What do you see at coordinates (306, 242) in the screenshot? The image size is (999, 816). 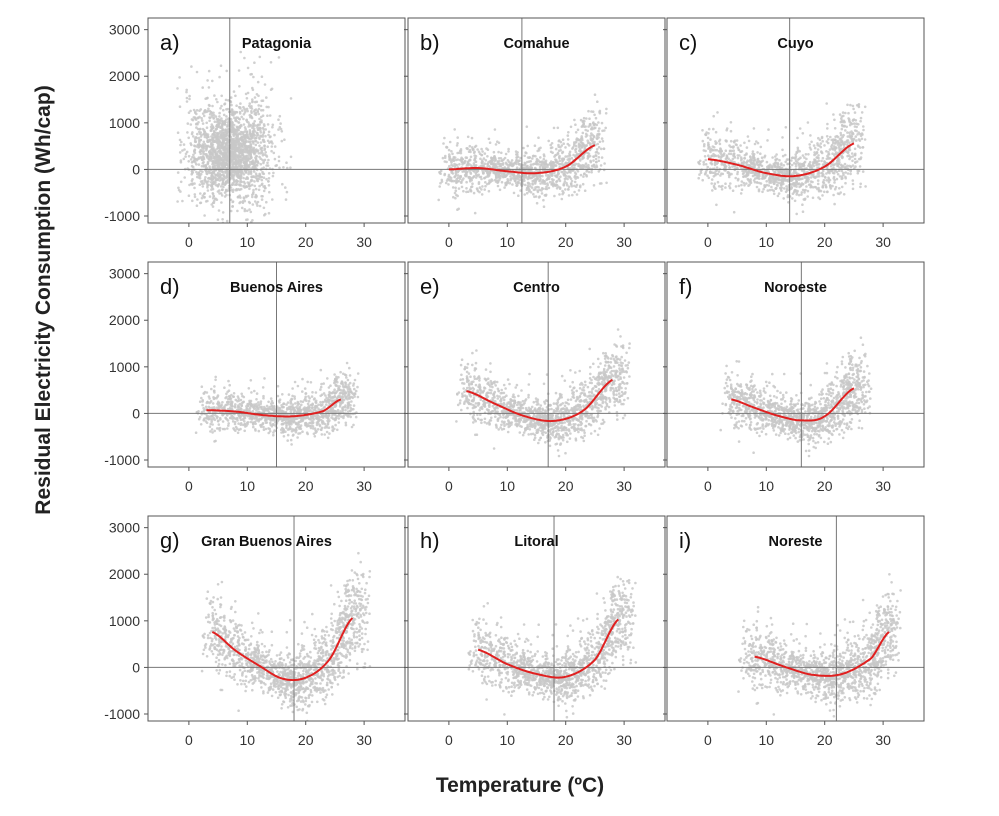 I see `x-tick-label: 20` at bounding box center [306, 242].